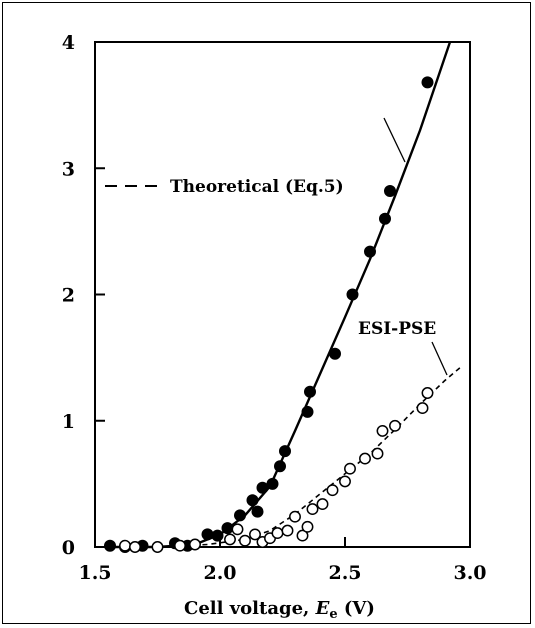 This screenshot has width=535, height=628. What do you see at coordinates (257, 187) in the screenshot?
I see `legend-theoretical-label: Theoretical (Eq.5)` at bounding box center [257, 187].